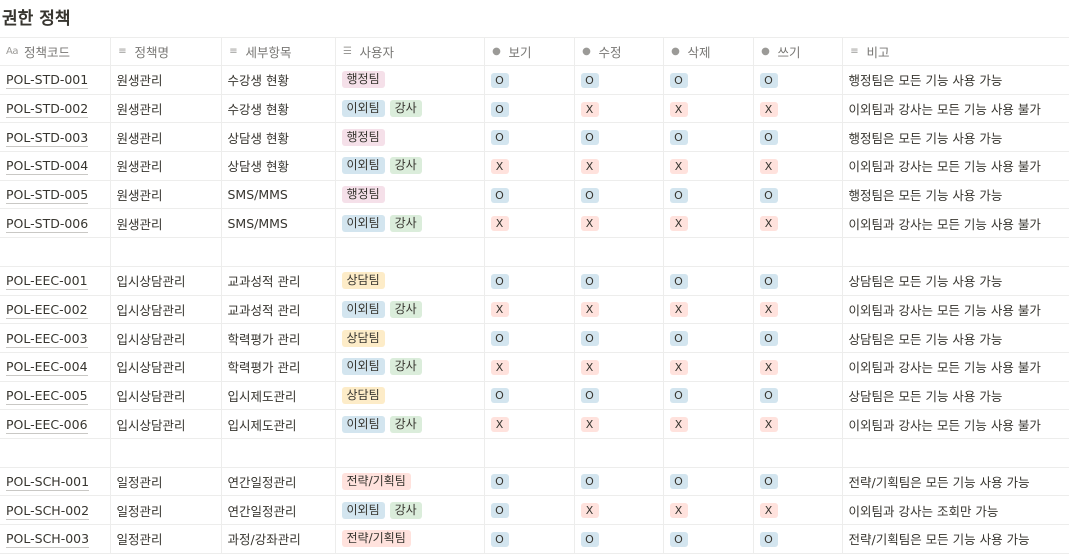  Describe the element at coordinates (47, 396) in the screenshot. I see `policy-code-text: POL-EEC-005` at that location.